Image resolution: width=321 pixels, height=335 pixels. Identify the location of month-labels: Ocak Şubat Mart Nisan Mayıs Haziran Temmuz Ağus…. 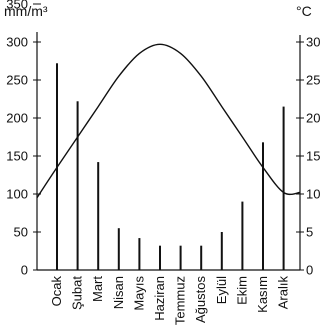
(170, 301).